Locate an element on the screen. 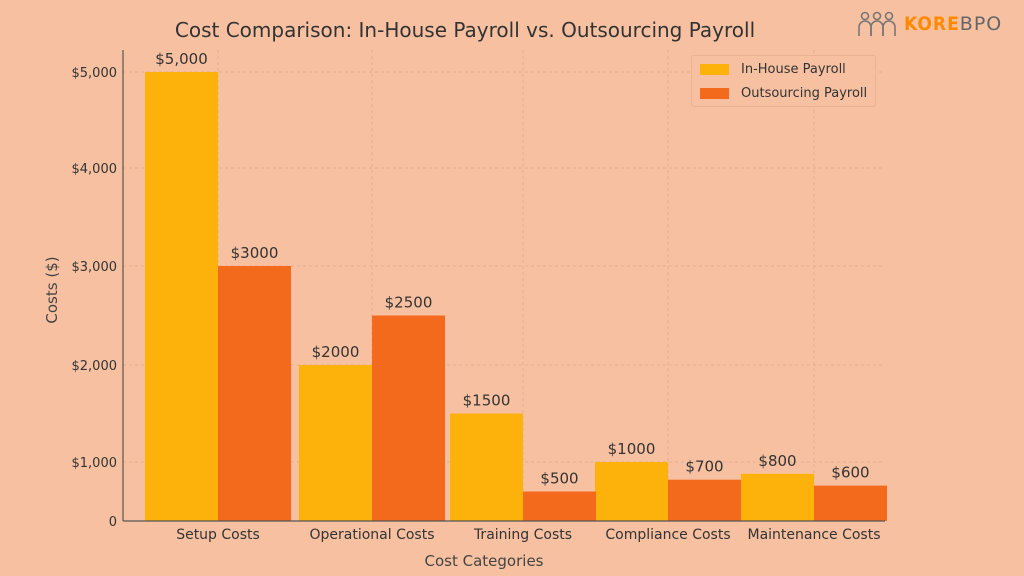 This screenshot has width=1024, height=576. data-label: $3000 is located at coordinates (255, 253).